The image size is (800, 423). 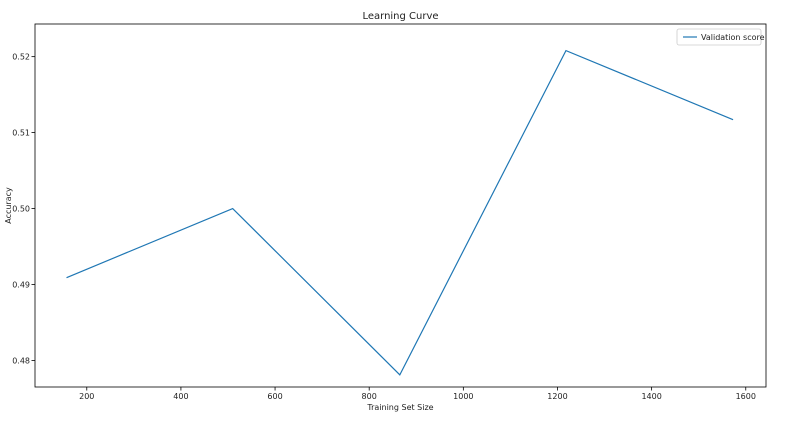 What do you see at coordinates (651, 396) in the screenshot?
I see `x-tick-label: 1400` at bounding box center [651, 396].